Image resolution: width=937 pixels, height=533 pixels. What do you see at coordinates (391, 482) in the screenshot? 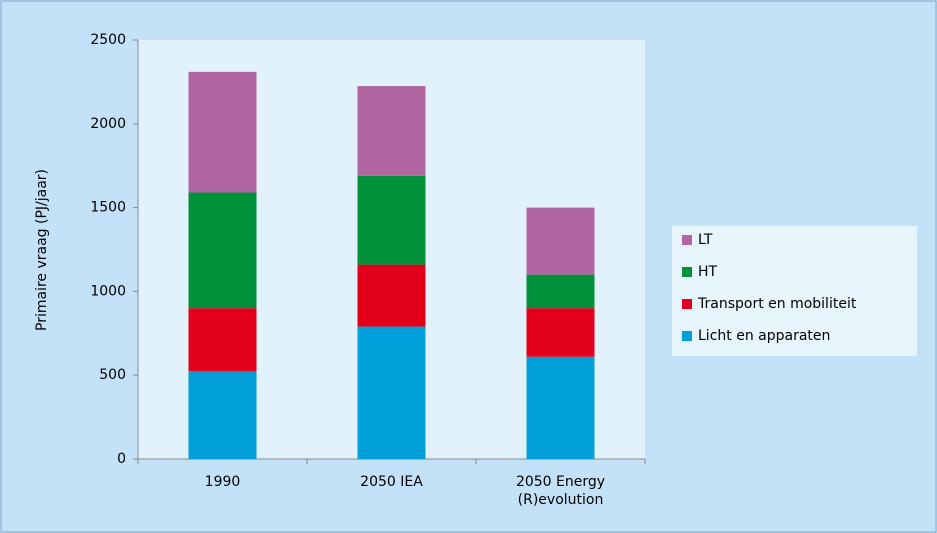
I see `x-tick-label: 2050 IEA` at bounding box center [391, 482].